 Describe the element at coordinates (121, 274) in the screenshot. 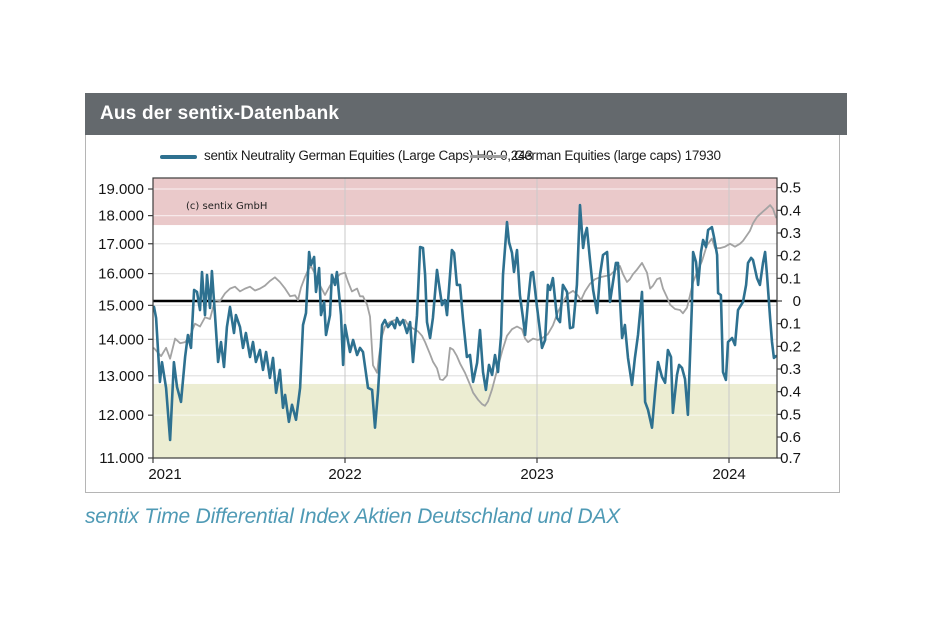

I see `left-axis-tick-label: 16.000` at that location.